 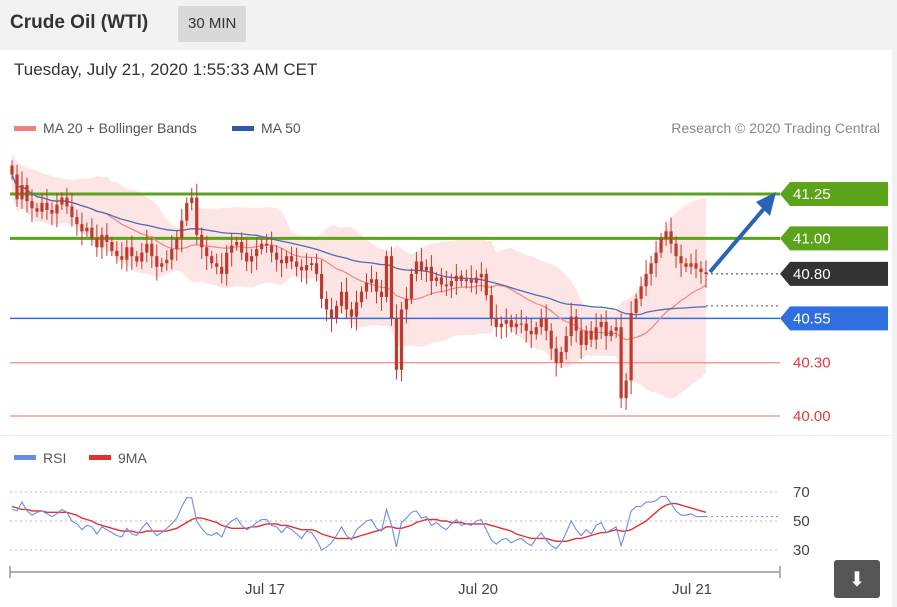 What do you see at coordinates (857, 579) in the screenshot?
I see `download-button: ⬇` at bounding box center [857, 579].